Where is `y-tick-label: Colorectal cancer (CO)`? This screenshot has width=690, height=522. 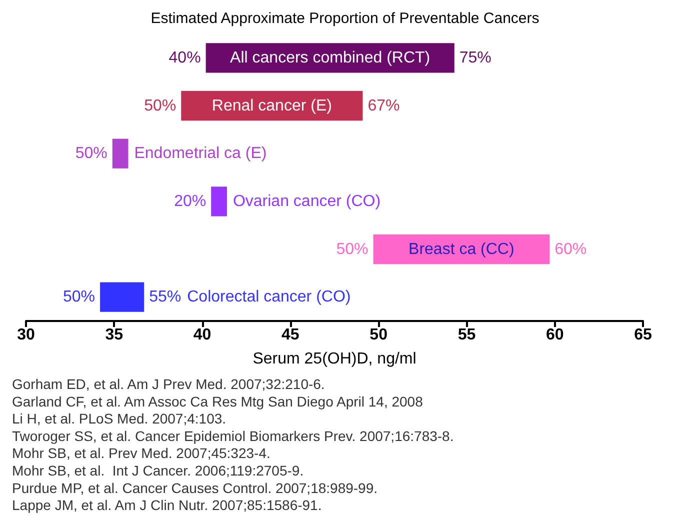 y-tick-label: Colorectal cancer (CO) is located at coordinates (269, 297).